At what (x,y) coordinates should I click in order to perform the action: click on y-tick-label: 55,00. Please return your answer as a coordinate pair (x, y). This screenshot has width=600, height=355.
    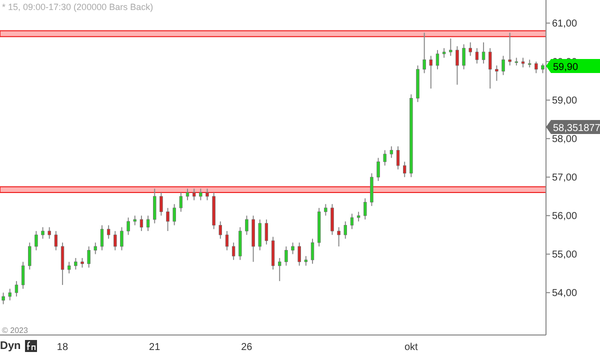
    Looking at the image, I should click on (565, 255).